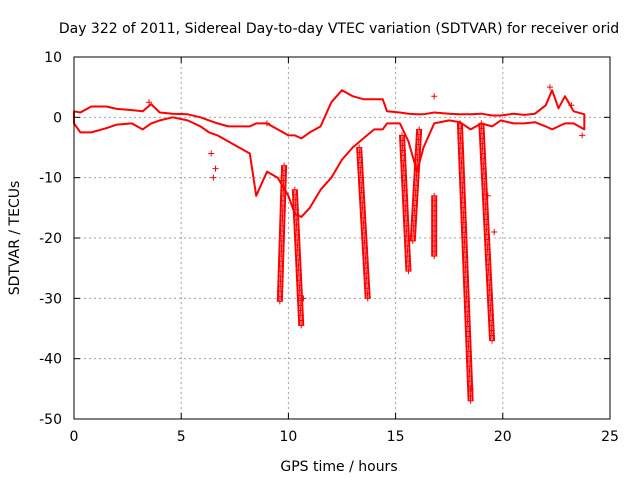 The width and height of the screenshot is (640, 480). What do you see at coordinates (344, 437) in the screenshot?
I see `x-axis-tick-labels: 0 5 10 15 20 25` at bounding box center [344, 437].